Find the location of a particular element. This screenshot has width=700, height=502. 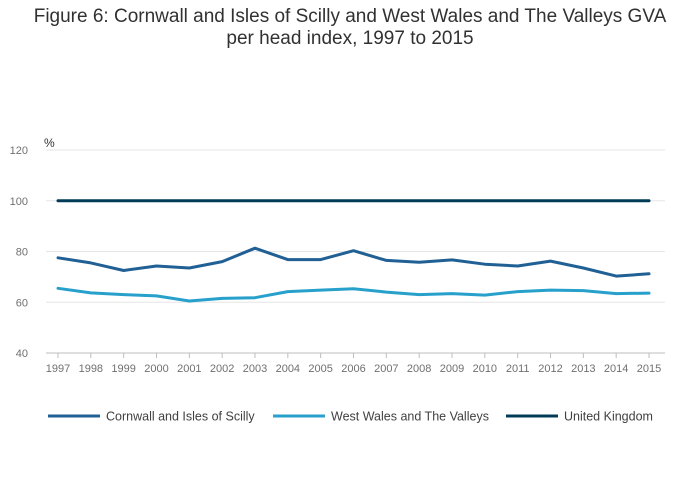

x-tick-label-2014: 2014 is located at coordinates (616, 369).